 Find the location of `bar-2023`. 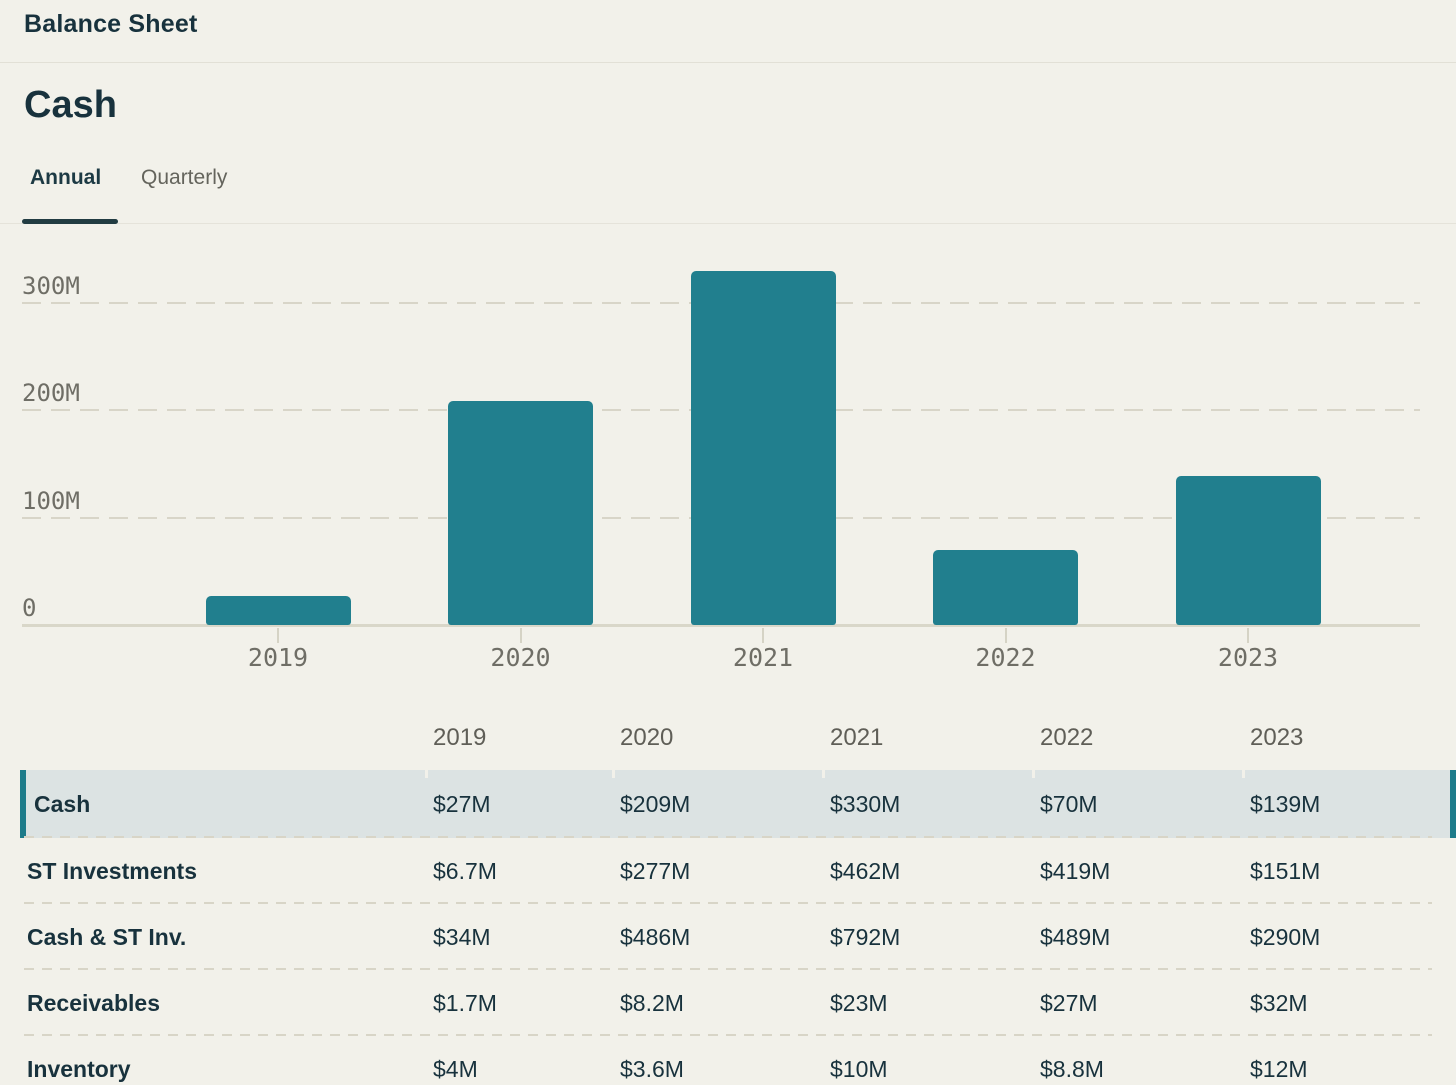

bar-2023 is located at coordinates (1248, 550).